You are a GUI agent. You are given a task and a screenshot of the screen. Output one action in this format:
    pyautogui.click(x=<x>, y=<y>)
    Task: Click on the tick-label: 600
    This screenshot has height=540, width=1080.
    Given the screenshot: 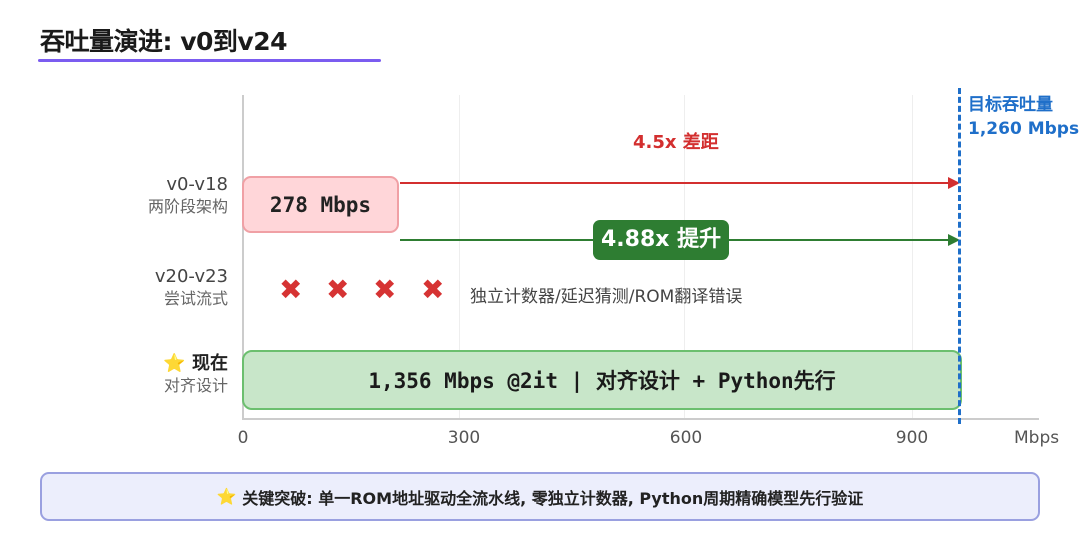 What is the action you would take?
    pyautogui.click(x=686, y=438)
    